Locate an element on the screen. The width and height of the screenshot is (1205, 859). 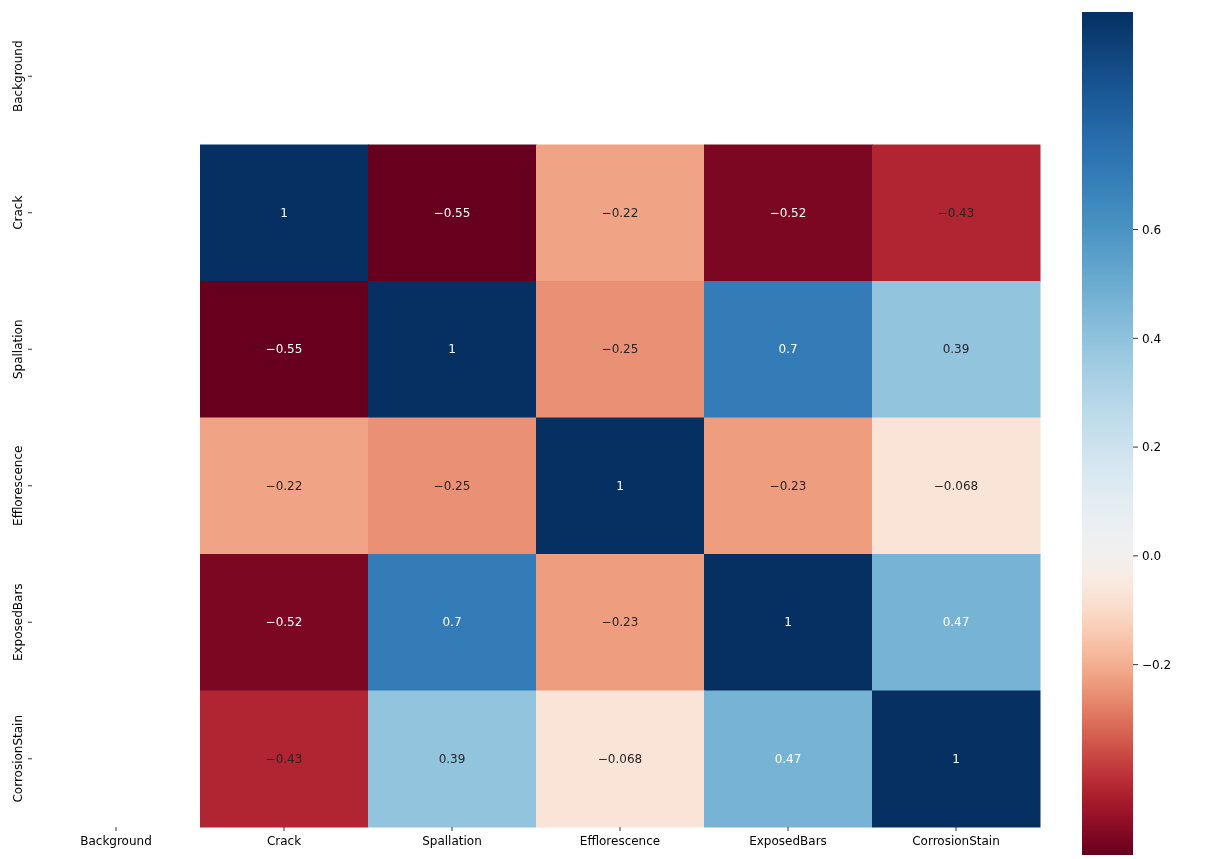
color-bar-label: 0.2 is located at coordinates (1152, 447).